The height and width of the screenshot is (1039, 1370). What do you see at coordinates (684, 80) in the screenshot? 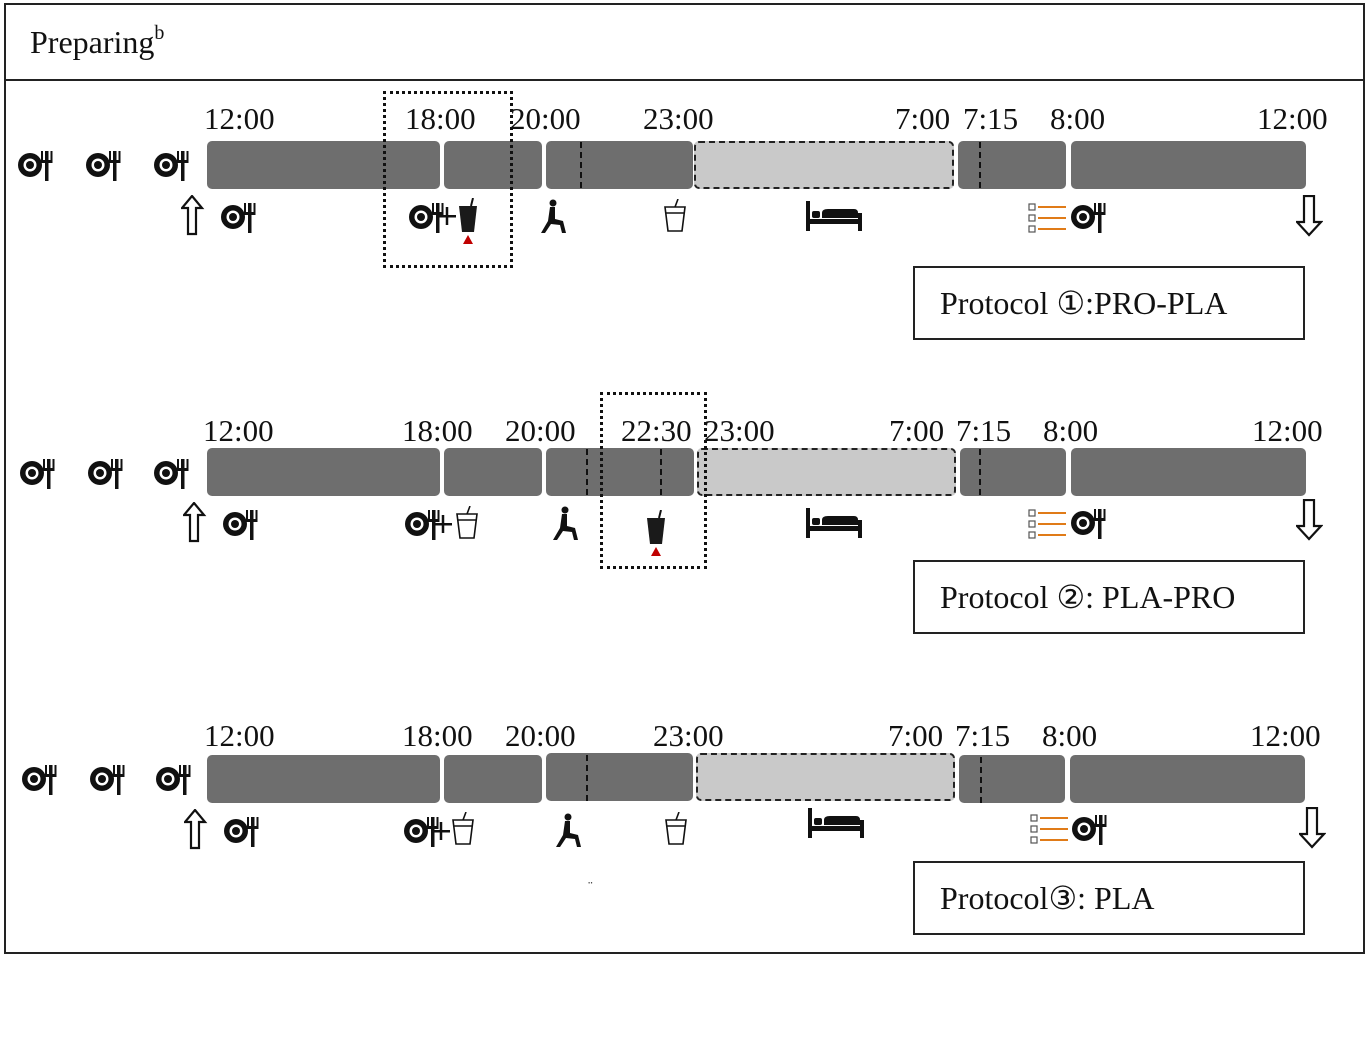
I see `header-divider` at bounding box center [684, 80].